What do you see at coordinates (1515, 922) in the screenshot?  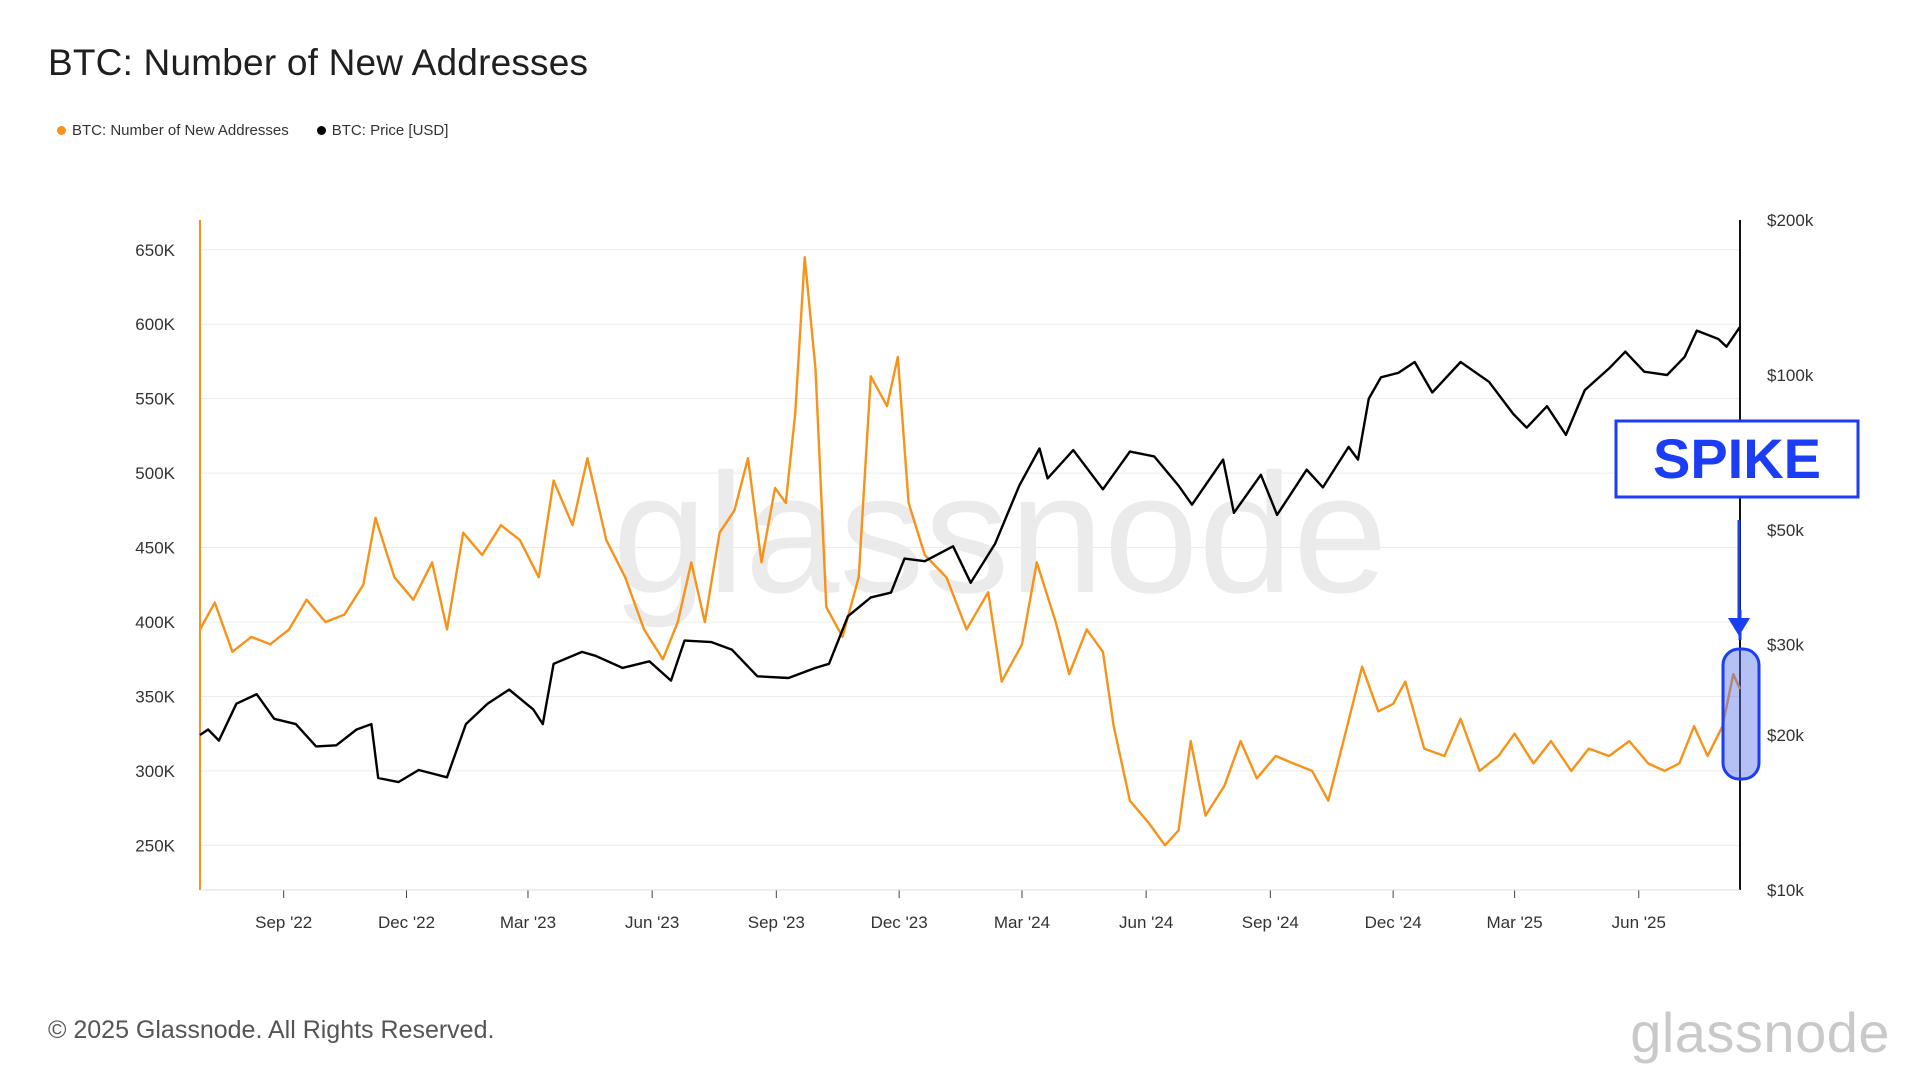 I see `x-tick-label: Mar '25` at bounding box center [1515, 922].